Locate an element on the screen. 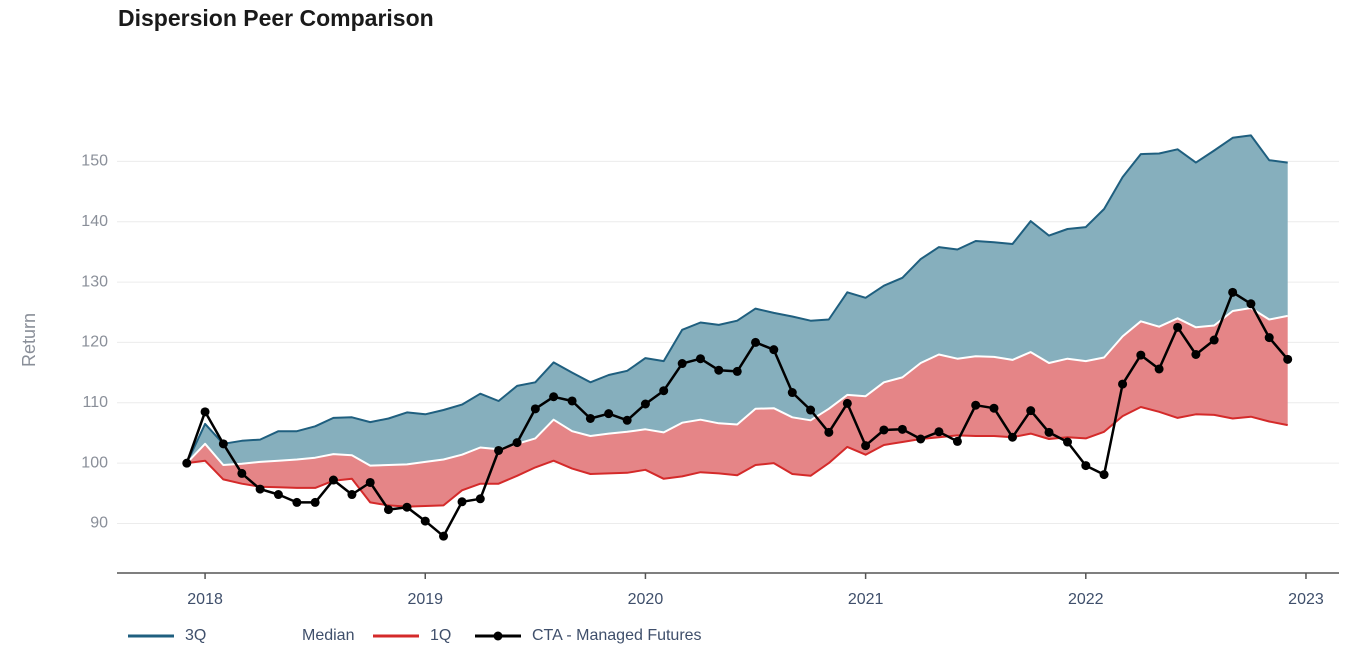  x-tick-label: 2021 is located at coordinates (866, 599).